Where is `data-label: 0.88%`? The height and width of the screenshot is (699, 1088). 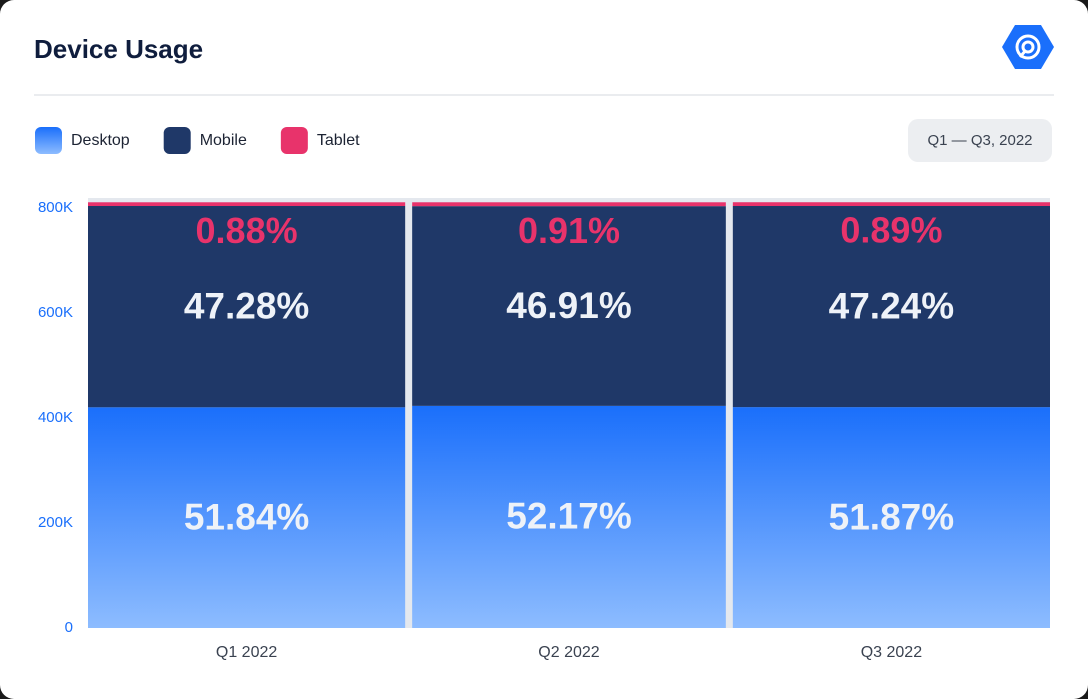
data-label: 0.88% is located at coordinates (247, 230).